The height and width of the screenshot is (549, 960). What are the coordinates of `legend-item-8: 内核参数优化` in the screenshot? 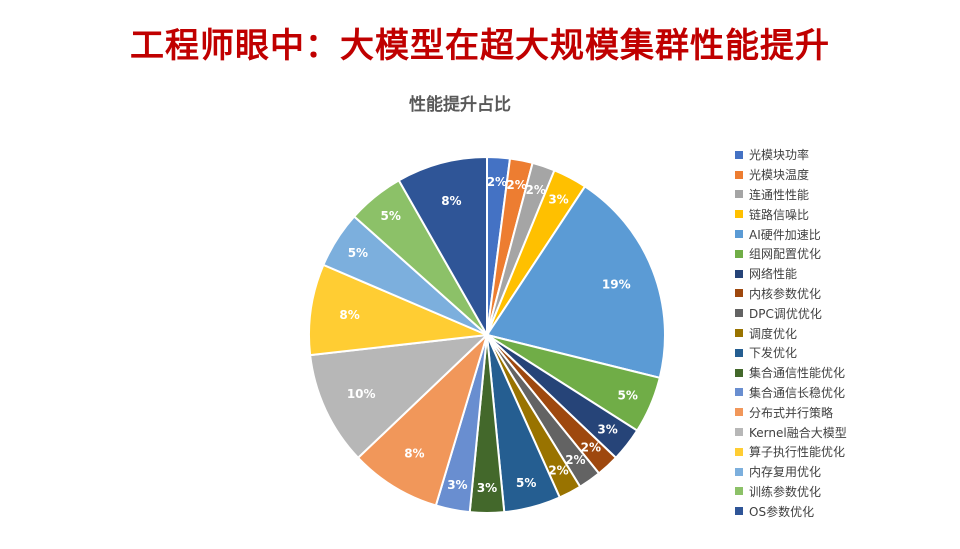 It's located at (845, 294).